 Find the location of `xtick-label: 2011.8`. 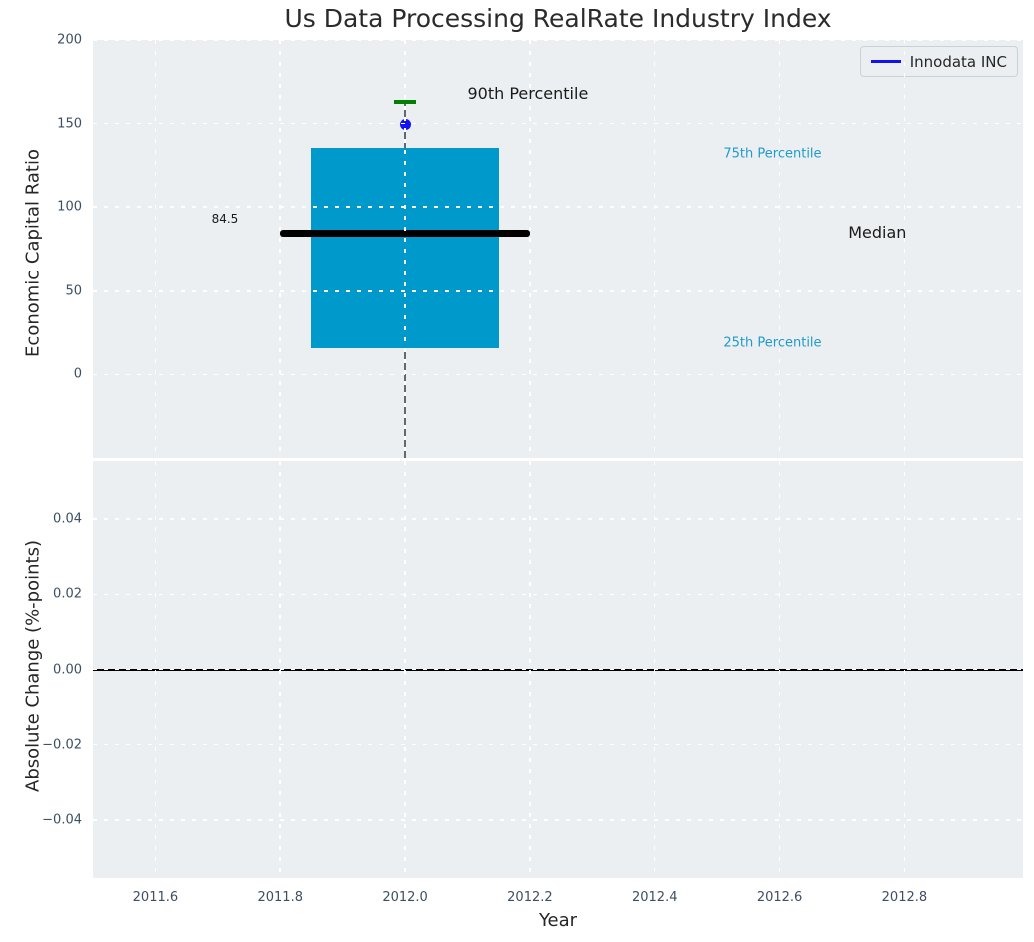

xtick-label: 2011.8 is located at coordinates (280, 897).